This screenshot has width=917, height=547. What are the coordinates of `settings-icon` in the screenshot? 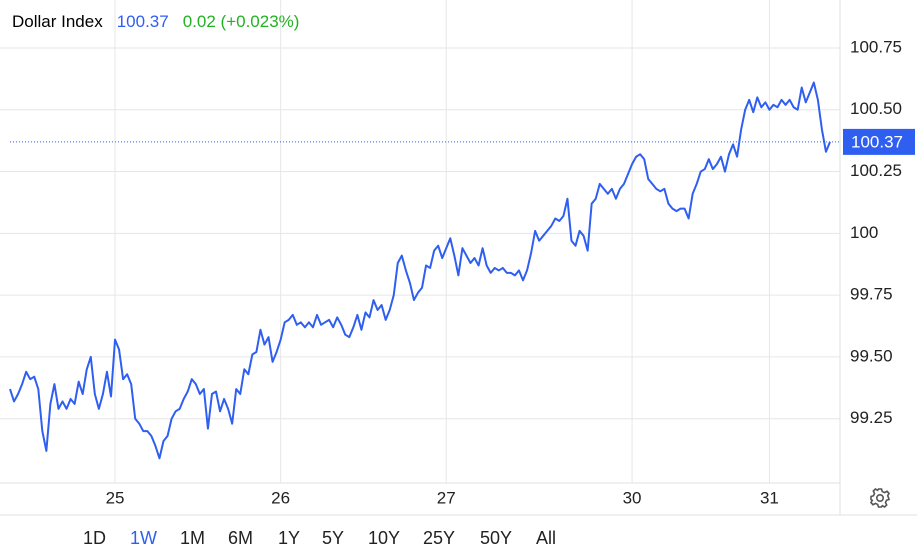 It's located at (880, 498).